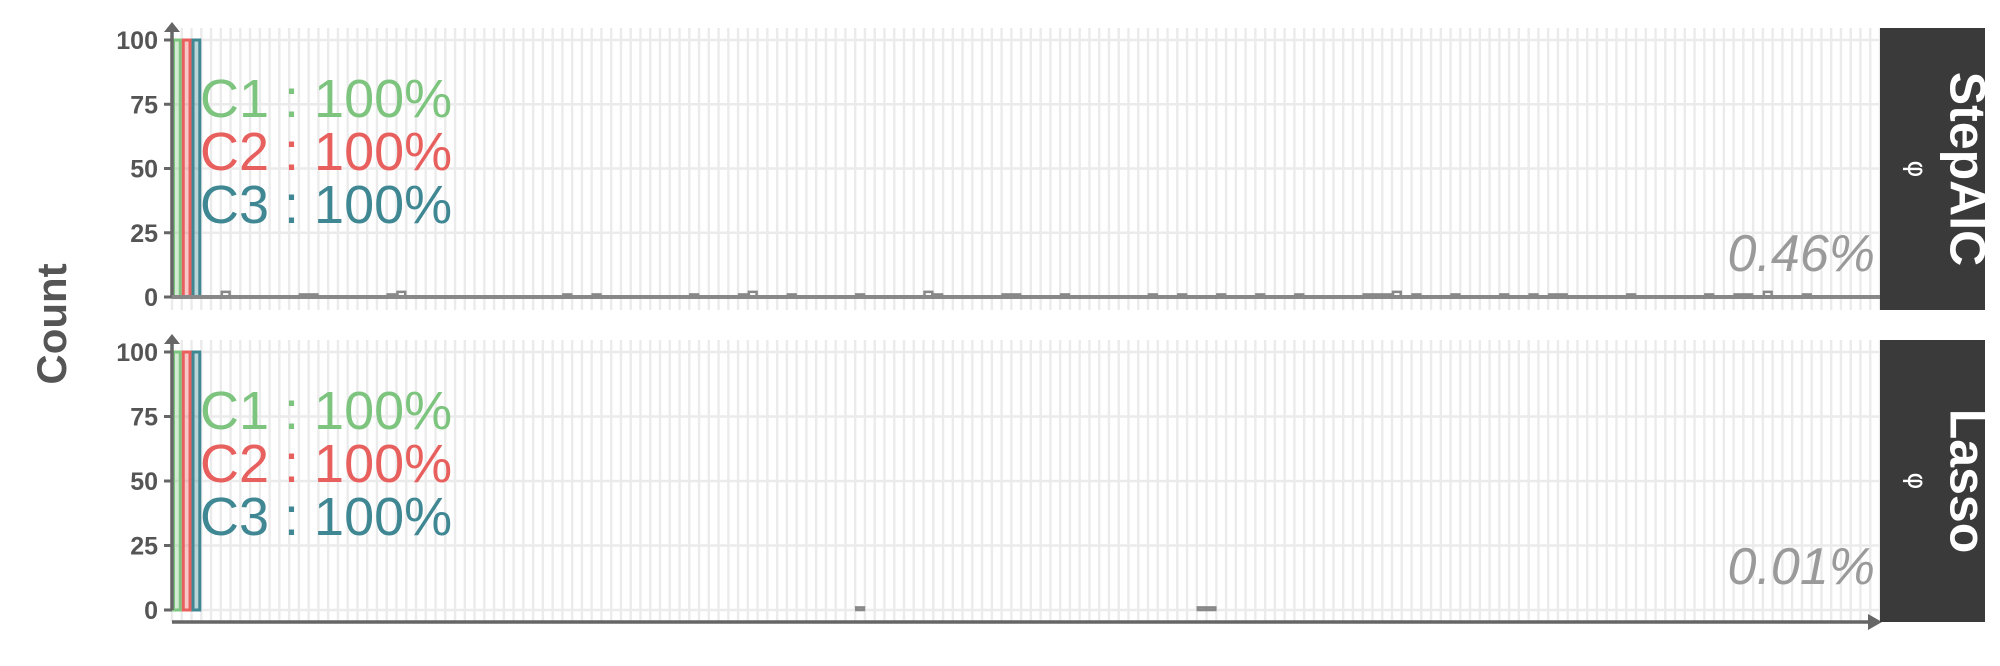 The image size is (2000, 666). What do you see at coordinates (1968, 481) in the screenshot?
I see `facet-strip-title: Lasso` at bounding box center [1968, 481].